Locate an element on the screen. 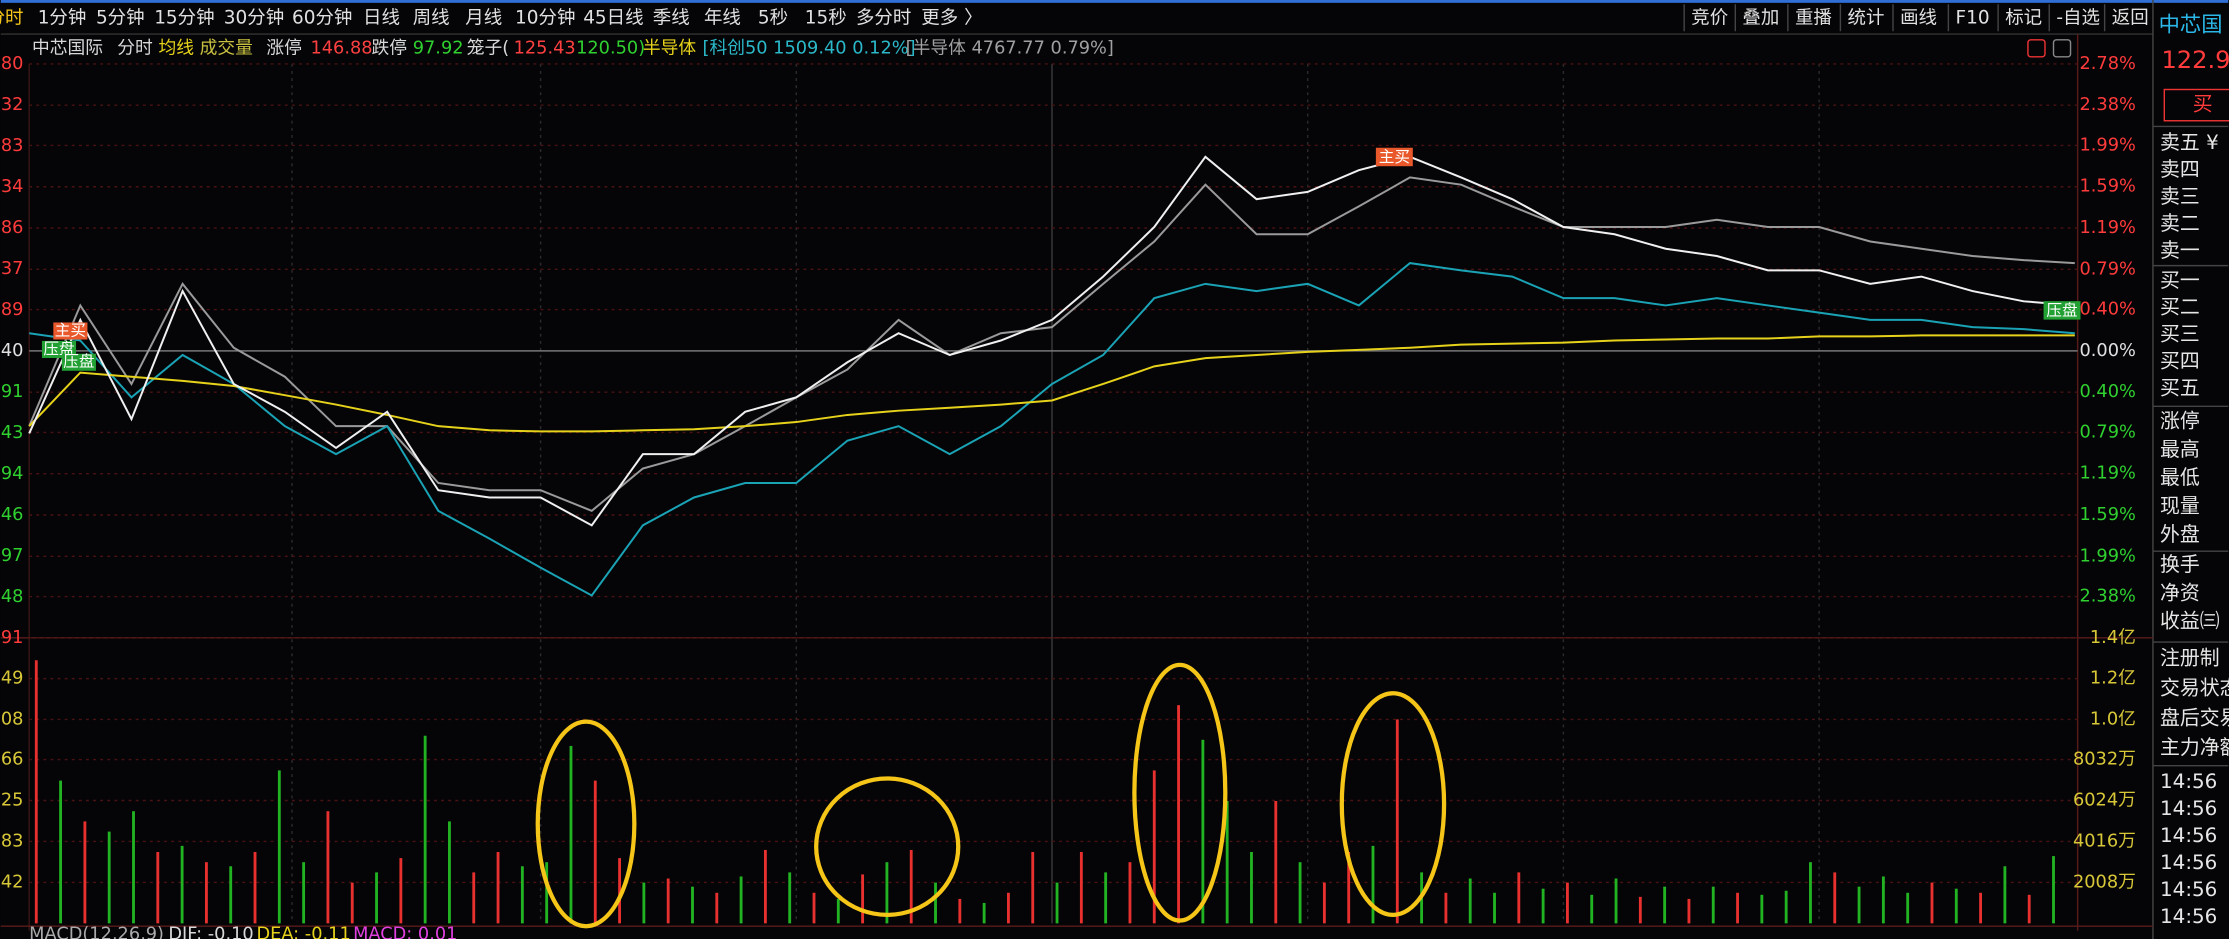 The image size is (2229, 939). buy-button is located at coordinates (2196, 105).